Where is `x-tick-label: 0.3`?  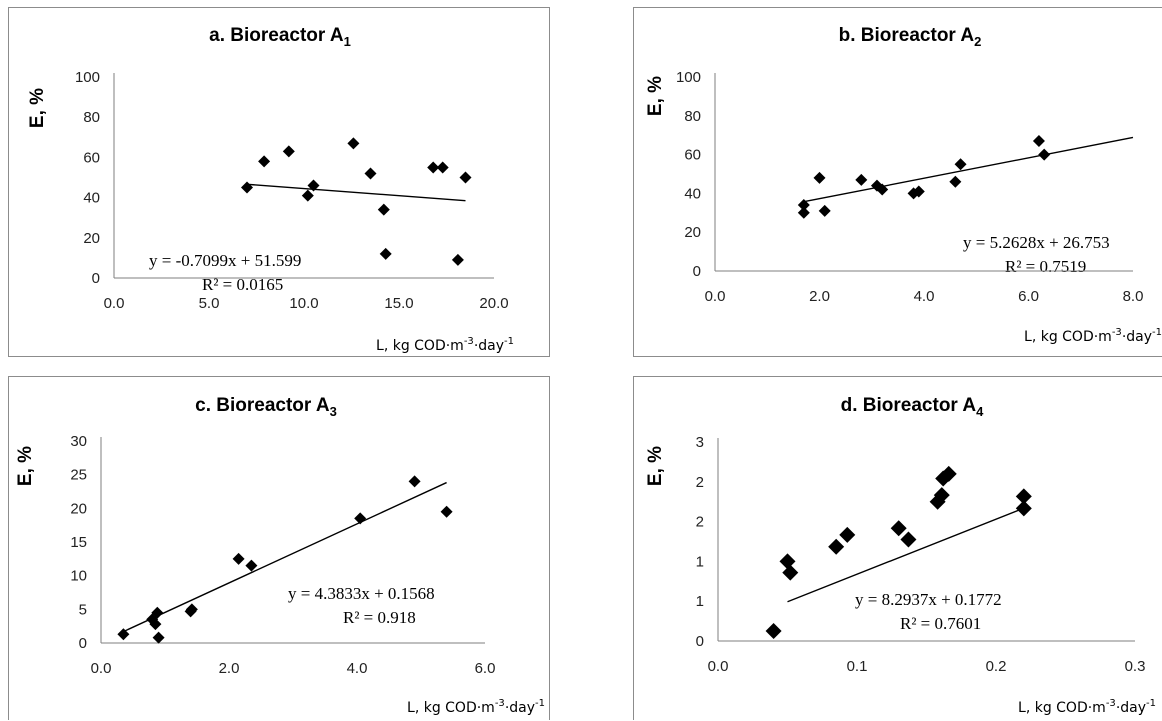
x-tick-label: 0.3 is located at coordinates (1135, 666).